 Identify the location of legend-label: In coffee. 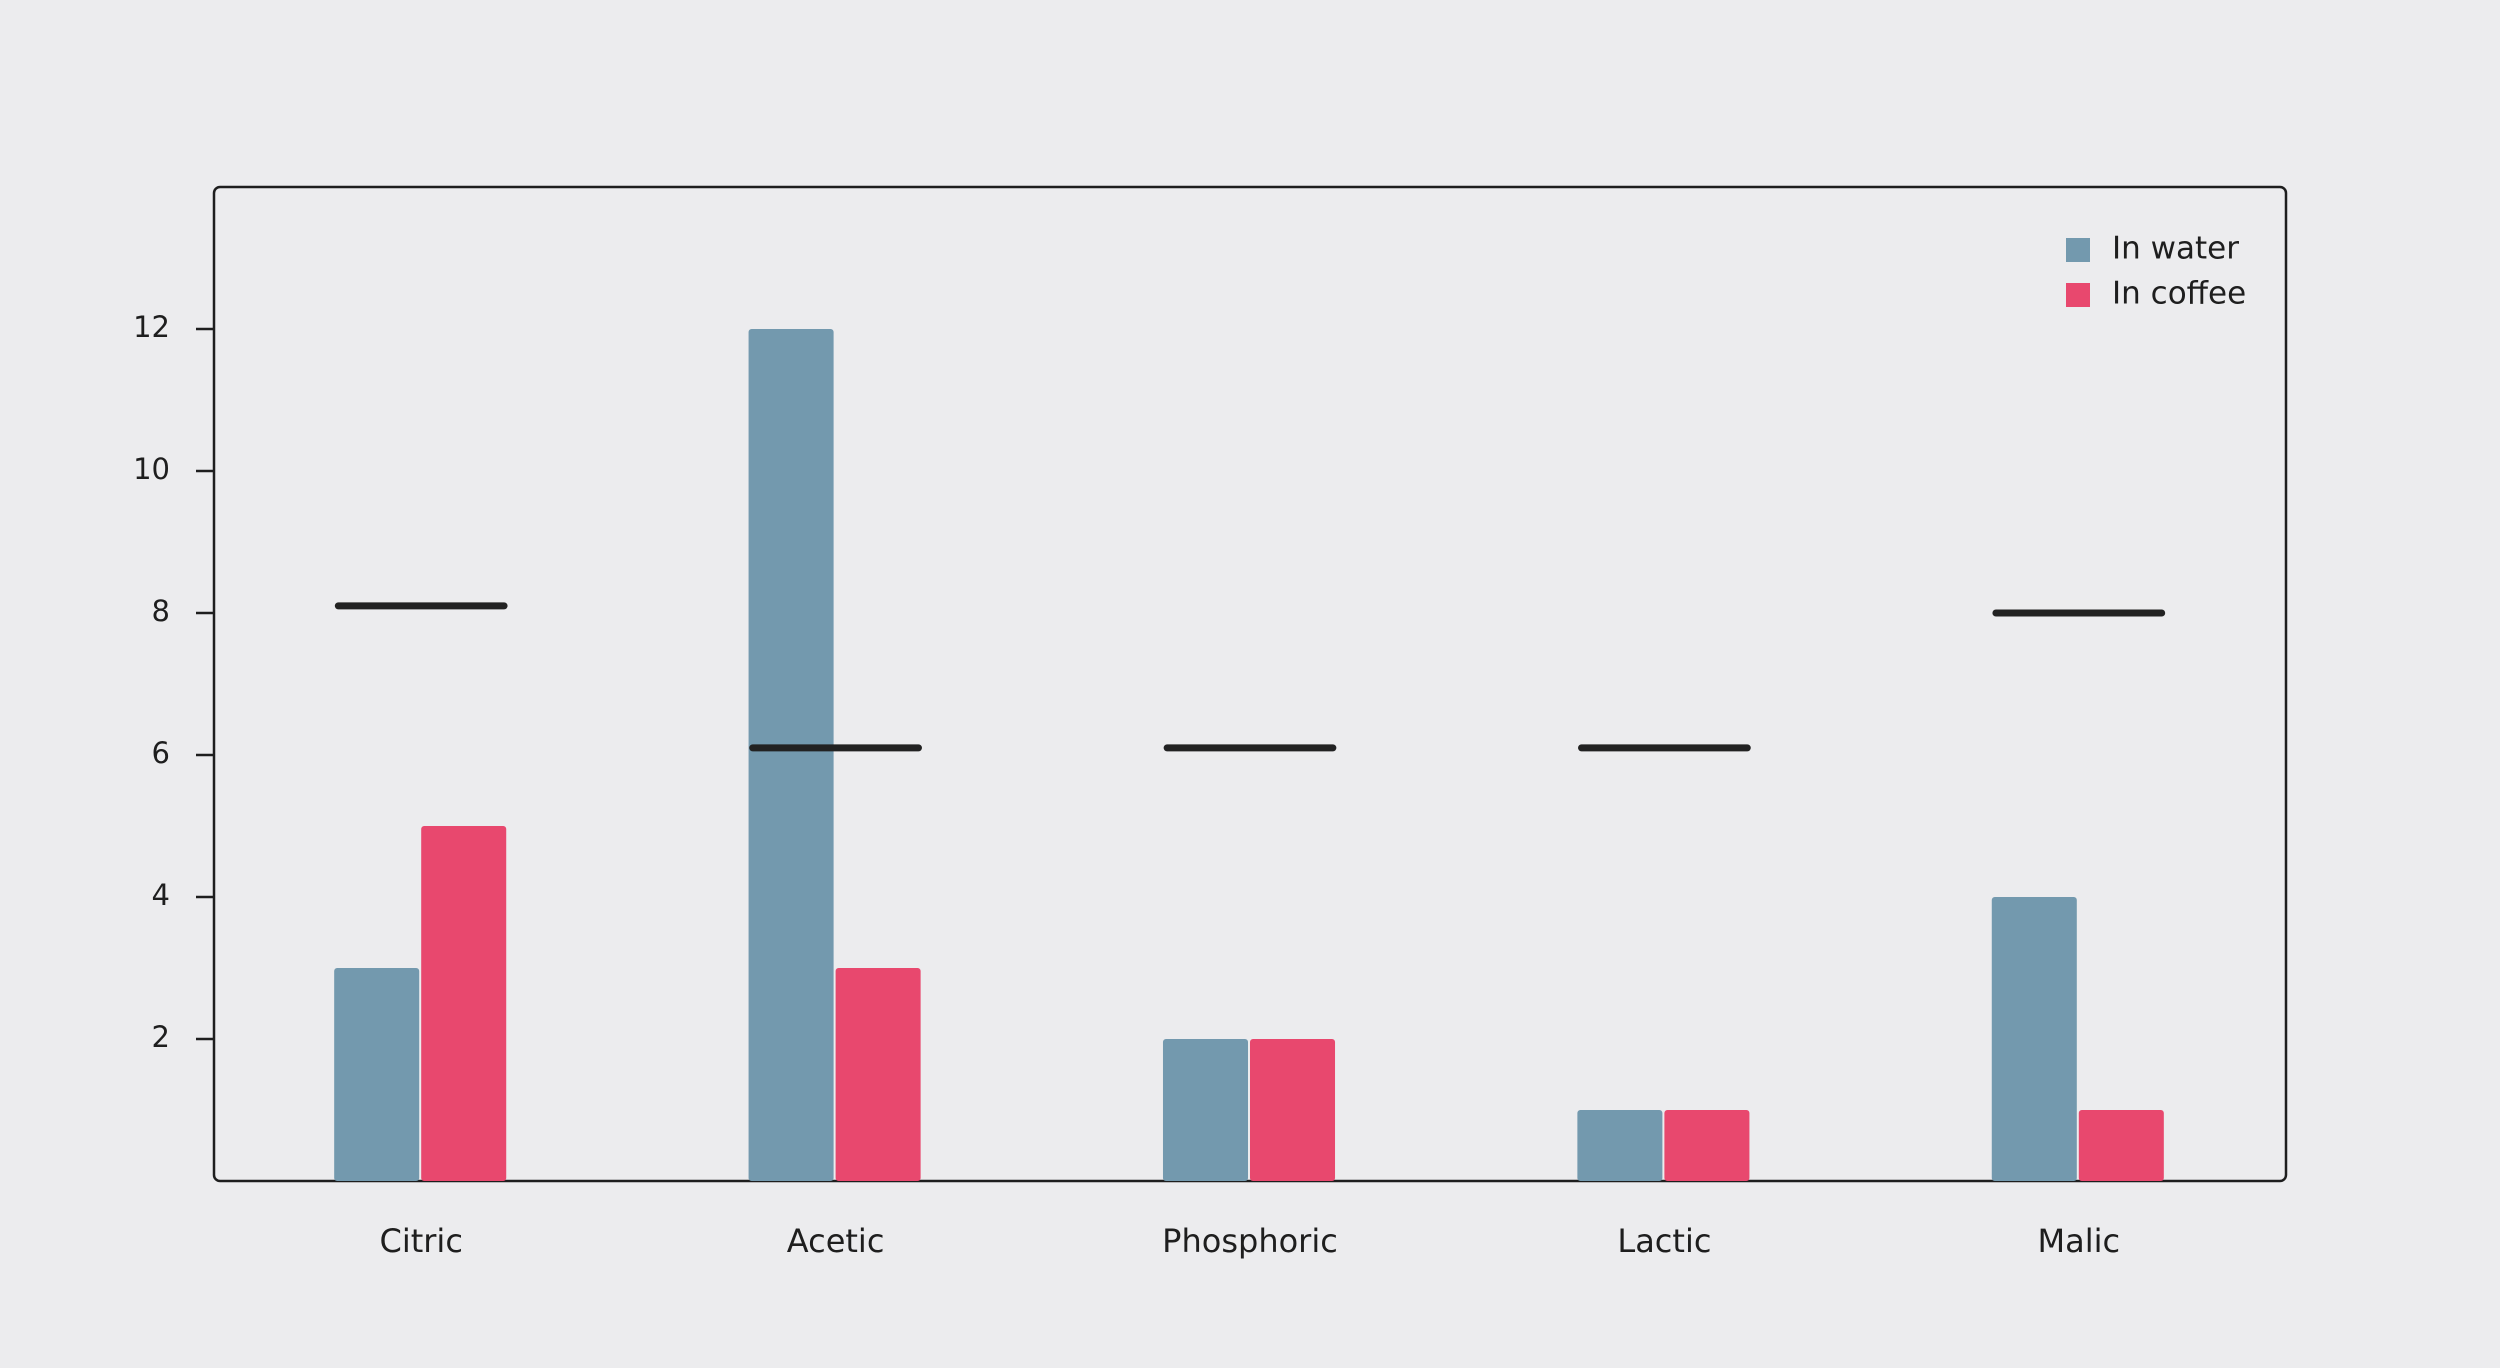
(2179, 294).